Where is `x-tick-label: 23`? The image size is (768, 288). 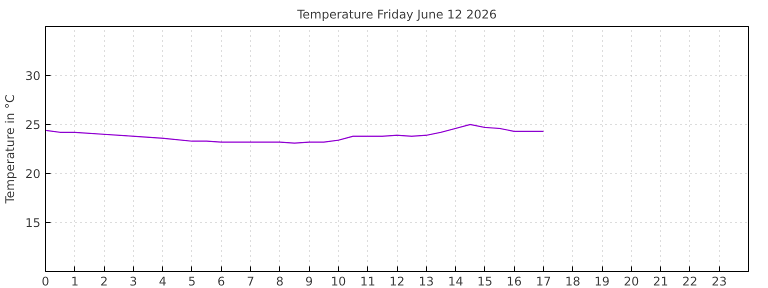 x-tick-label: 23 is located at coordinates (719, 281).